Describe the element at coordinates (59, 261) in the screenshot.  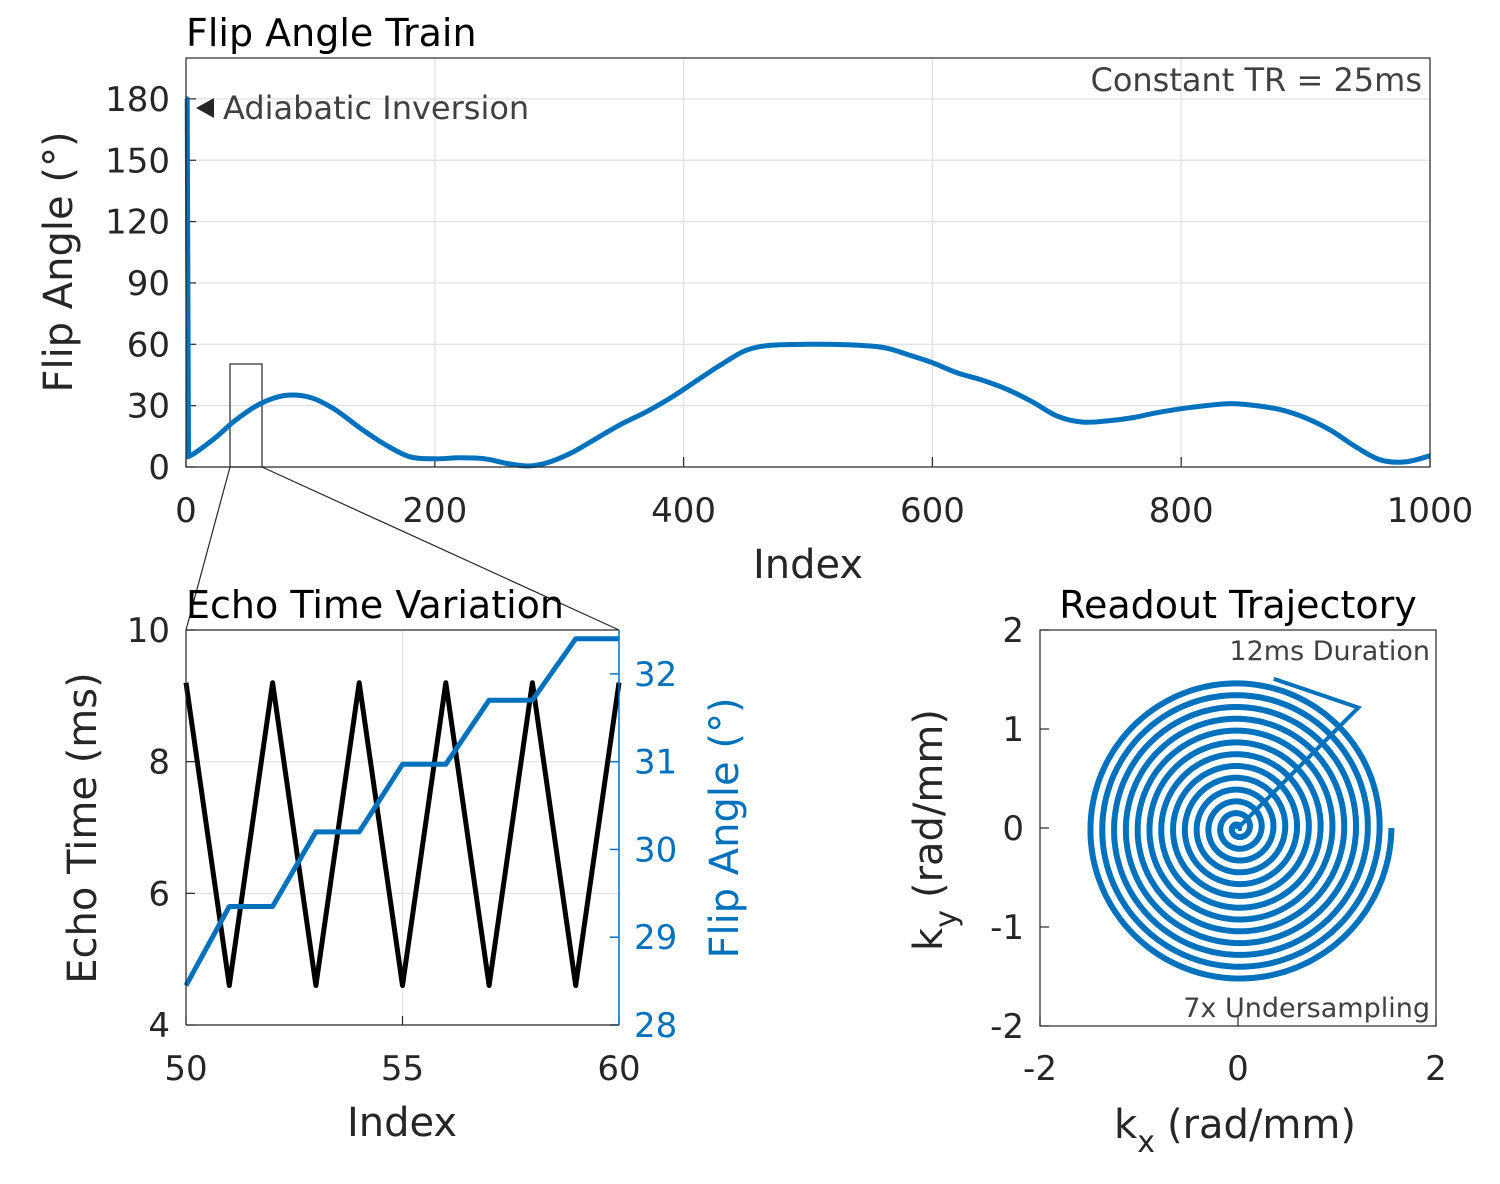
I see `top-y-axis-label: Flip Angle (°)` at that location.